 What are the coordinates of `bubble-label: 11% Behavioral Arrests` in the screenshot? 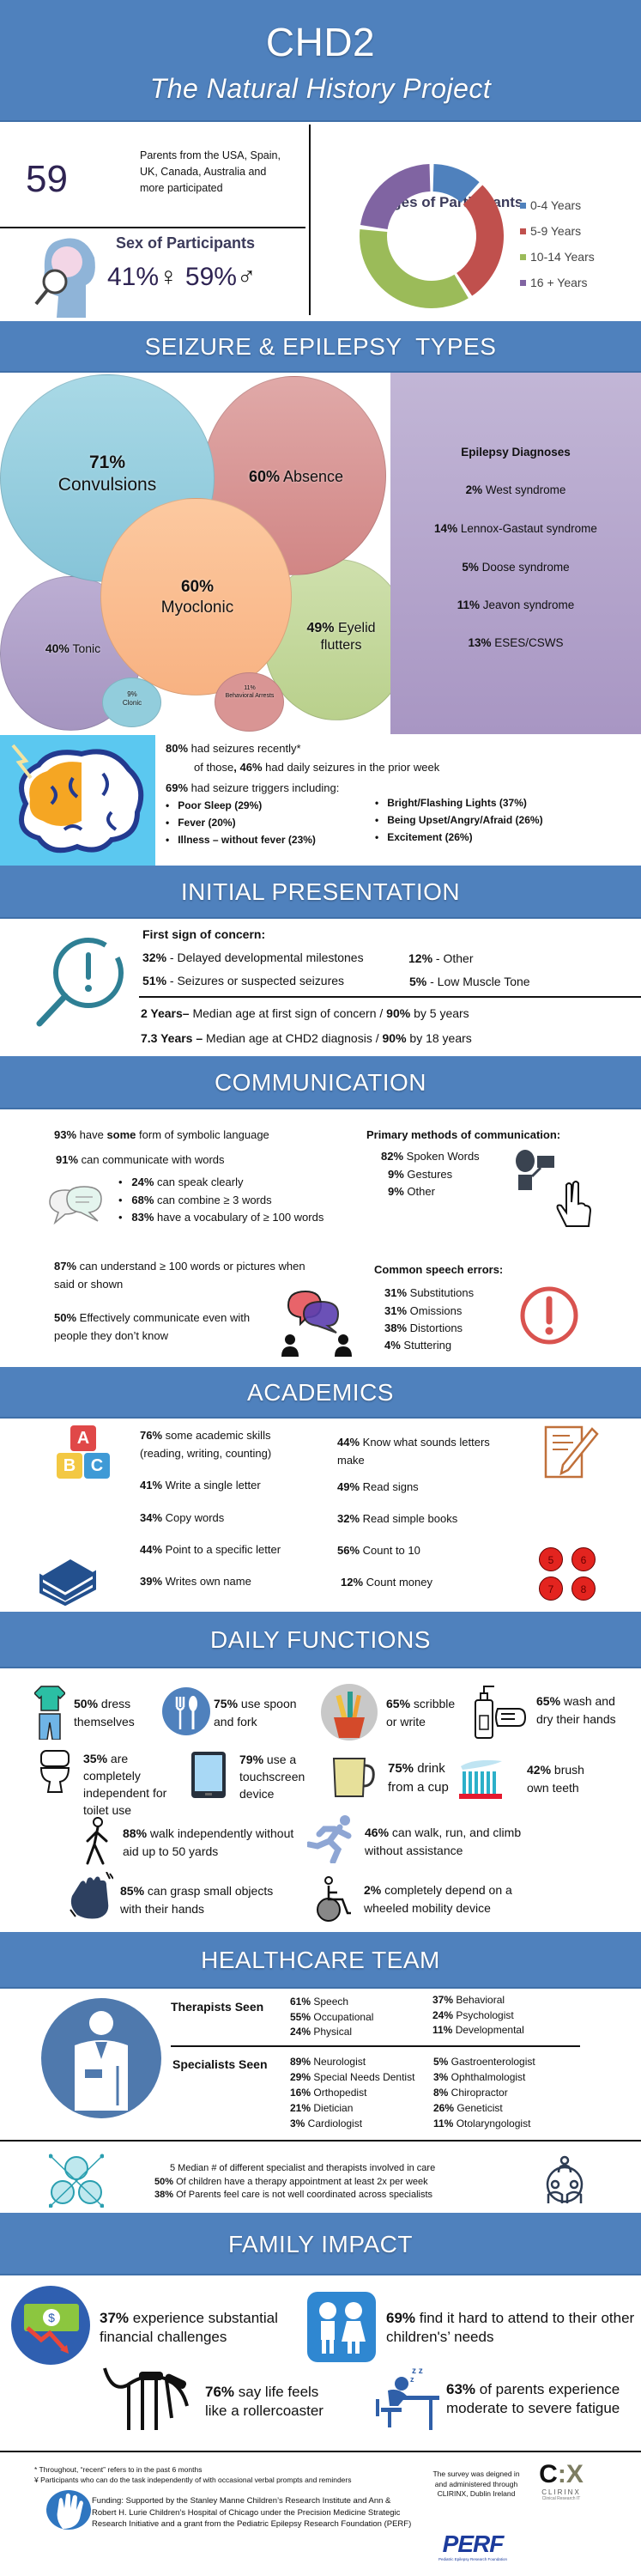 It's located at (250, 692).